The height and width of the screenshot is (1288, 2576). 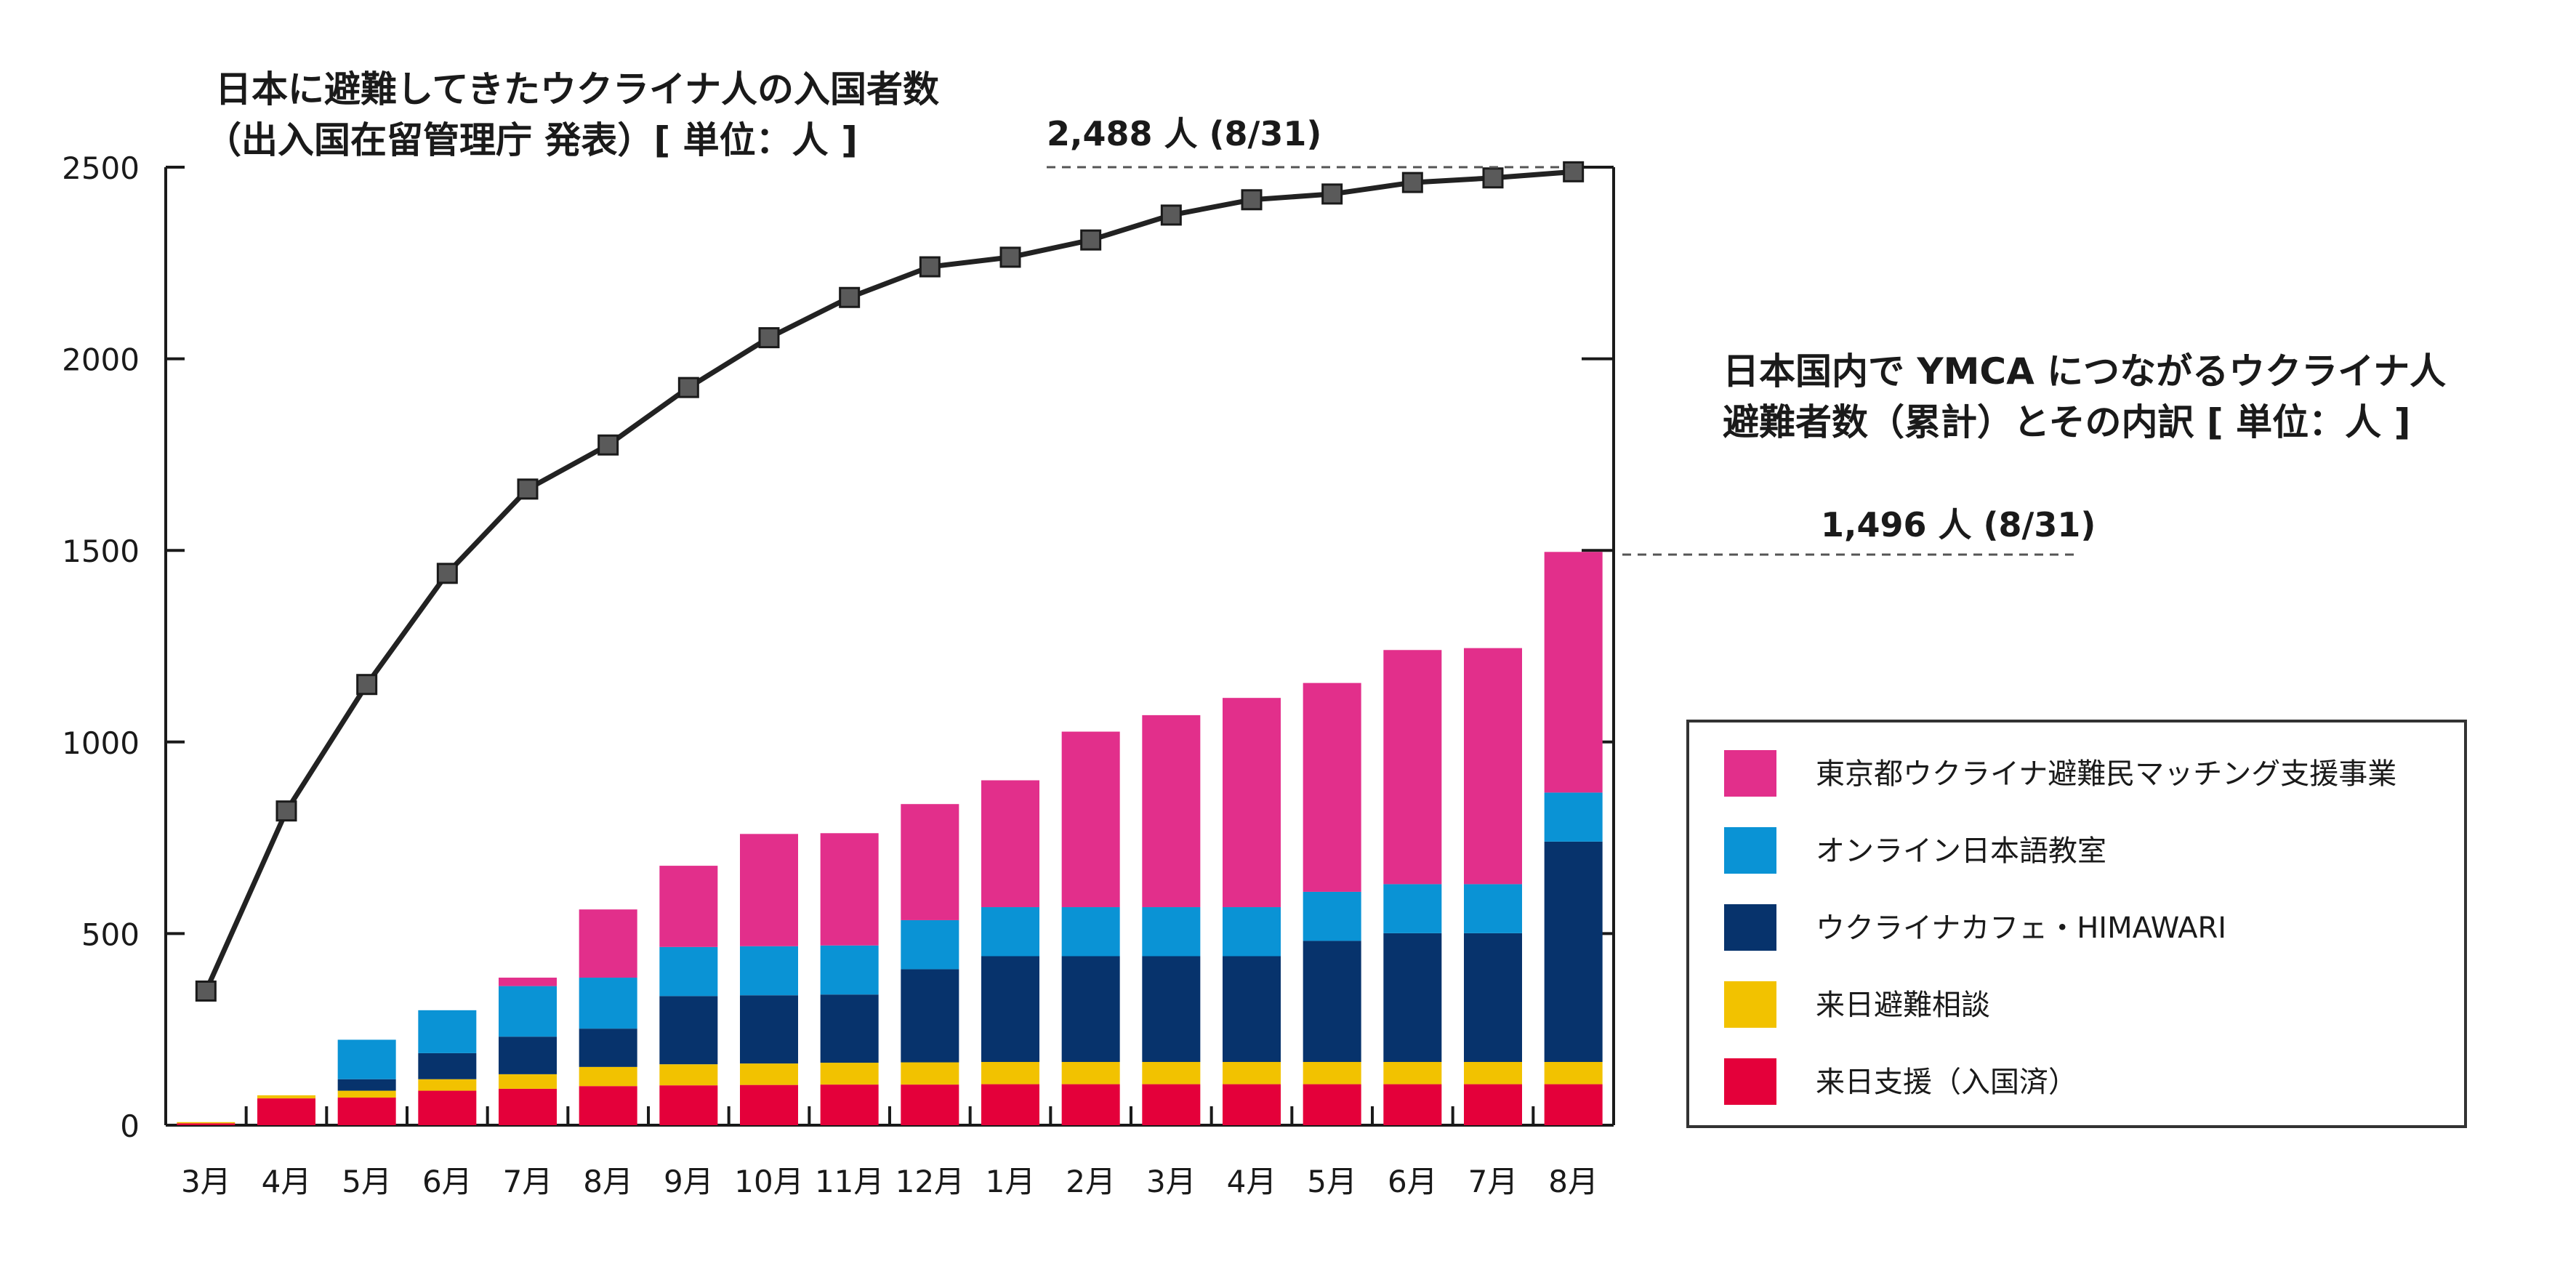 I want to click on line-callout: 2,488 人 (8/31), so click(x=1184, y=133).